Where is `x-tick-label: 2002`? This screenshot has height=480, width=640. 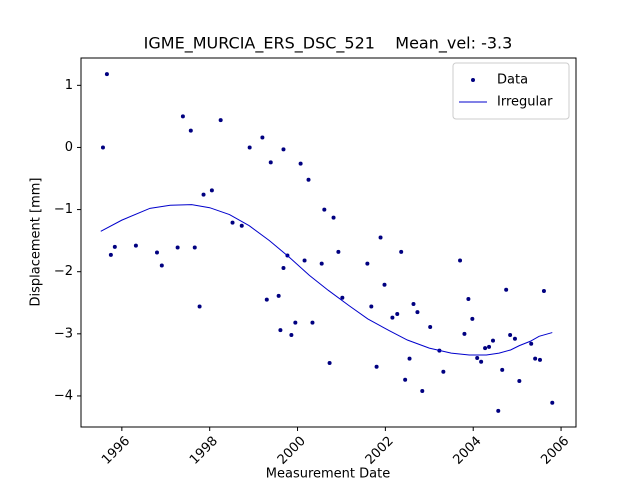
x-tick-label: 2002 is located at coordinates (380, 451).